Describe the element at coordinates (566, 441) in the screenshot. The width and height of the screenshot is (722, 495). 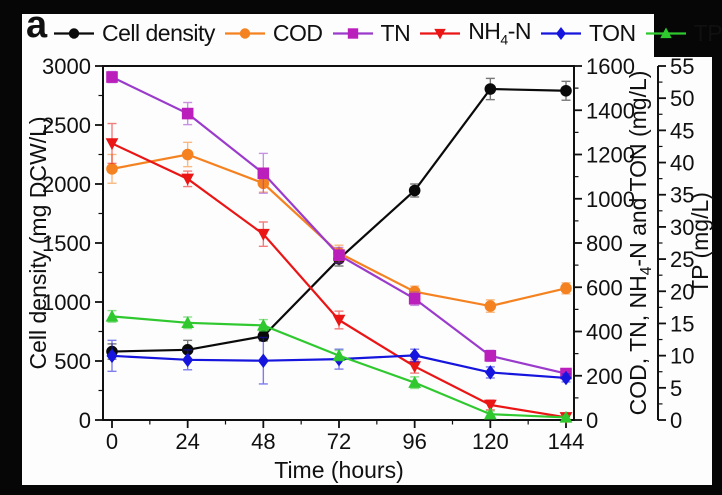
I see `svg-text: 144` at that location.